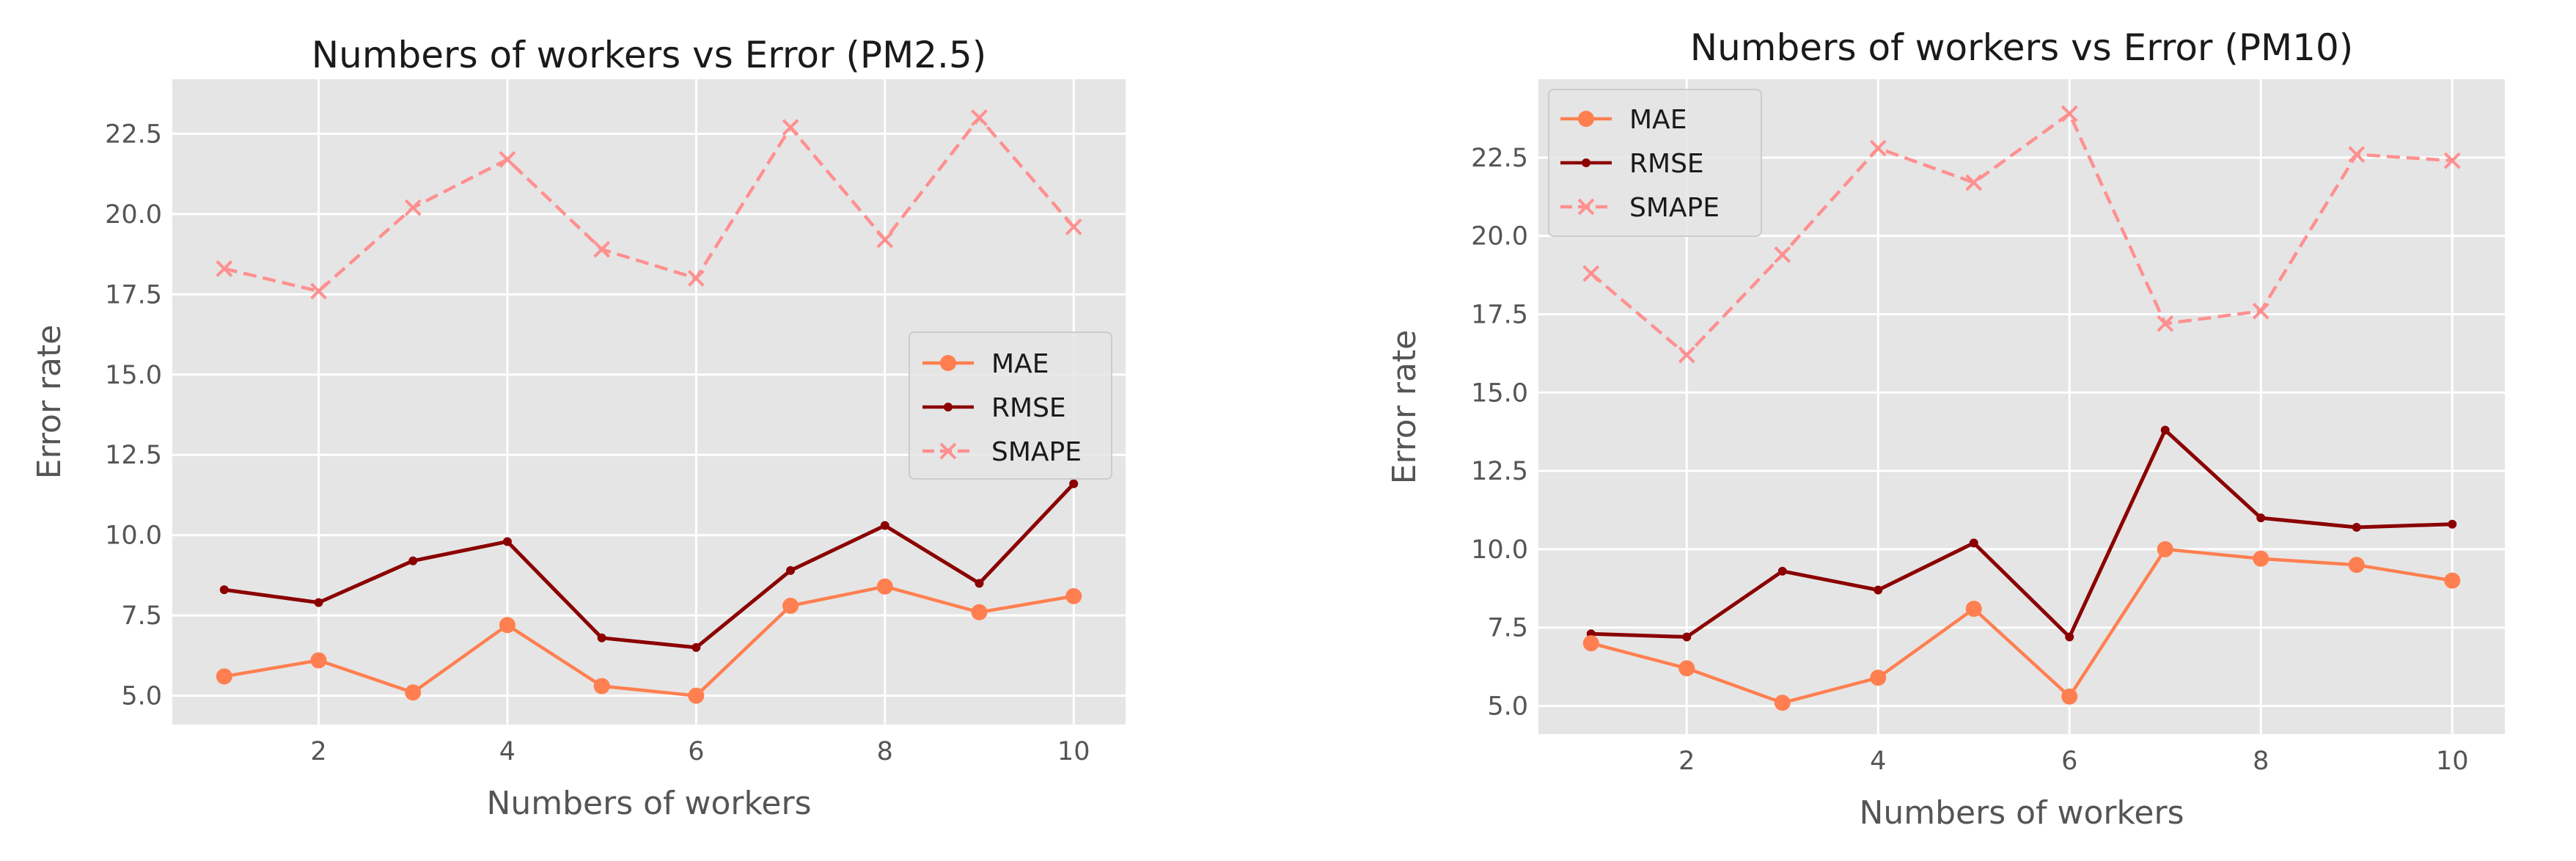  What do you see at coordinates (1499, 471) in the screenshot?
I see `y-tick-label: 12.5` at bounding box center [1499, 471].